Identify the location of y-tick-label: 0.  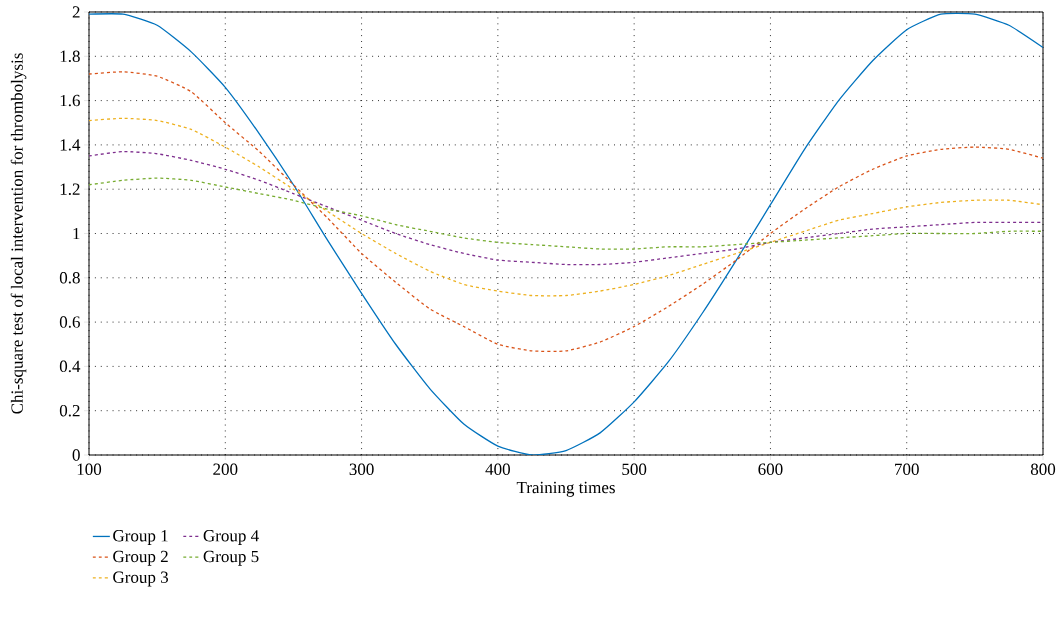
(76, 455).